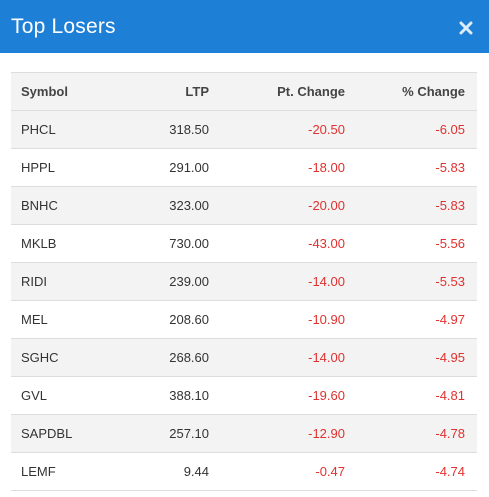 The width and height of the screenshot is (489, 497). Describe the element at coordinates (40, 357) in the screenshot. I see `cell-symbol: SGHC` at that location.